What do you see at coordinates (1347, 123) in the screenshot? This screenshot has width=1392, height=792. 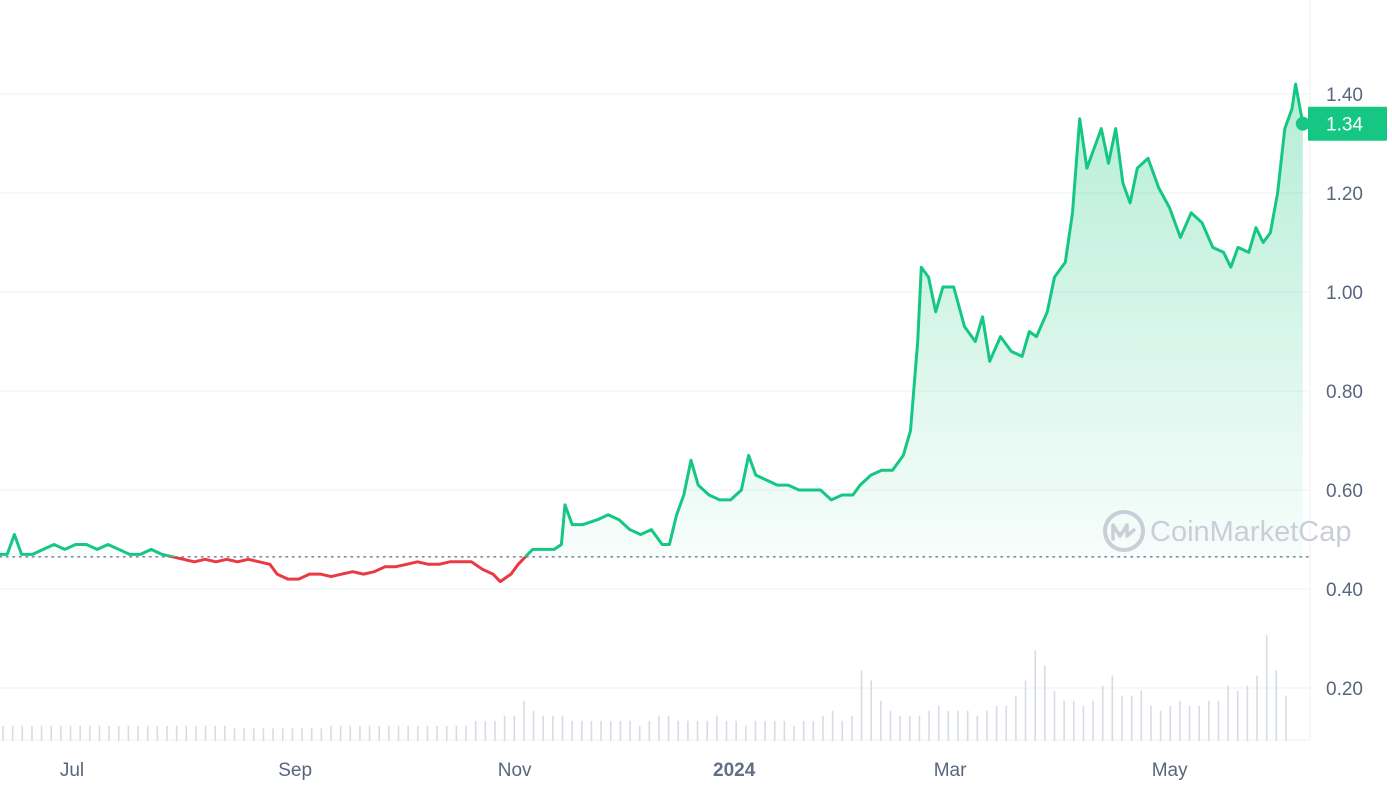 I see `current-price-badge` at bounding box center [1347, 123].